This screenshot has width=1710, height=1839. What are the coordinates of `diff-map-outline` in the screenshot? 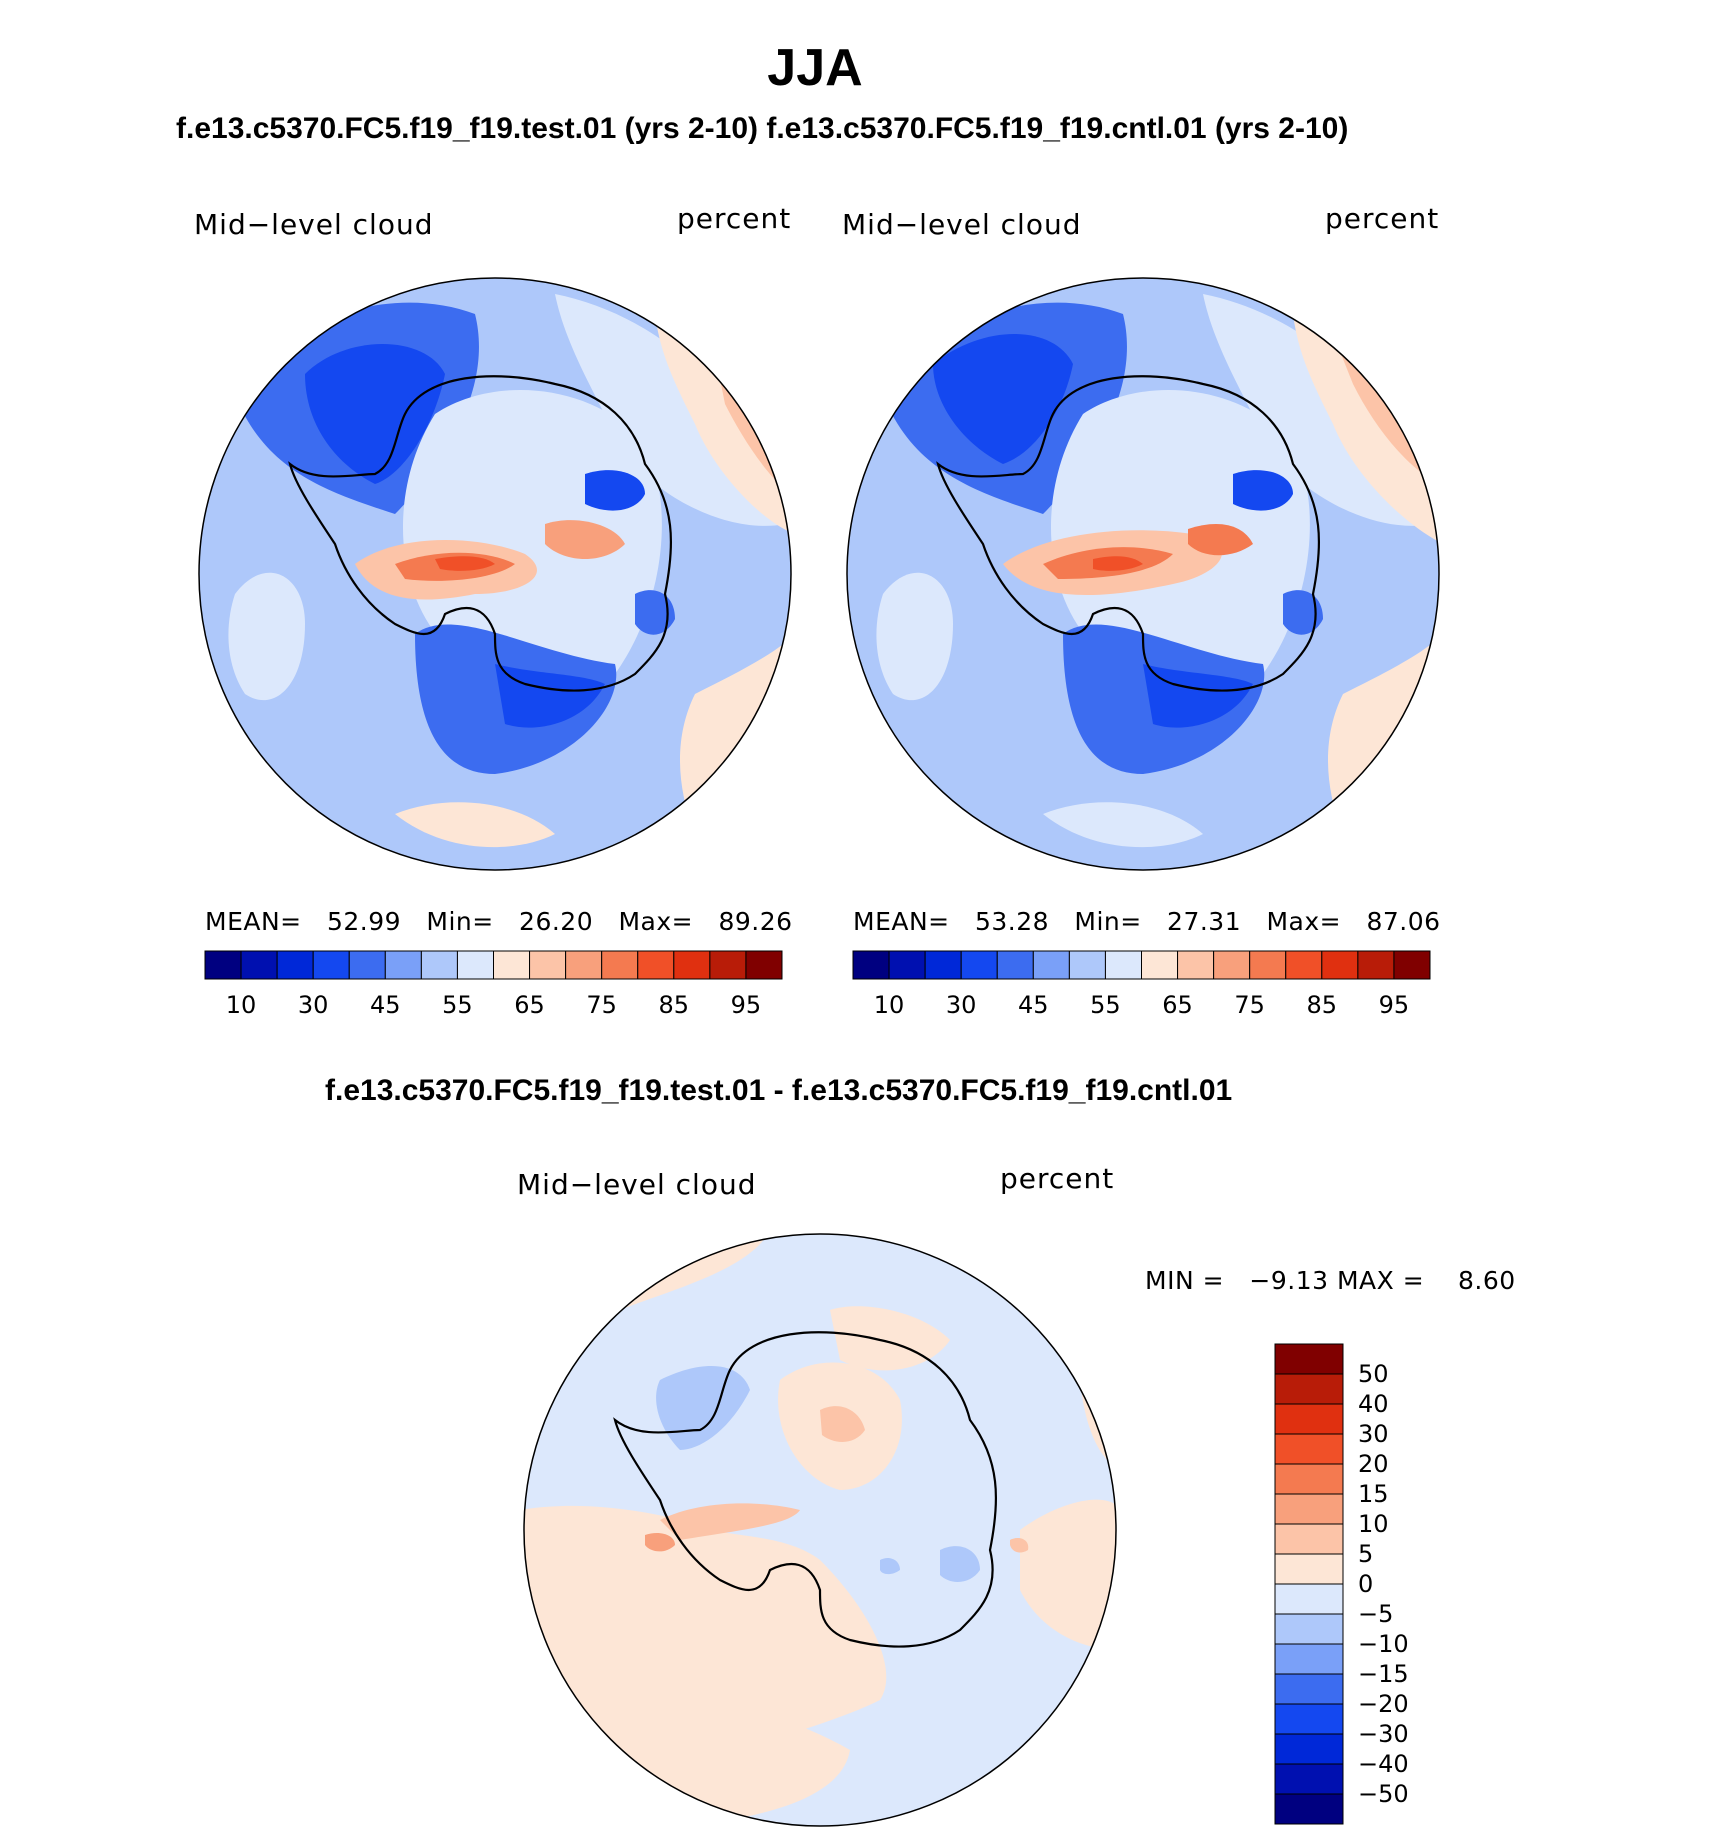 It's located at (820, 1530).